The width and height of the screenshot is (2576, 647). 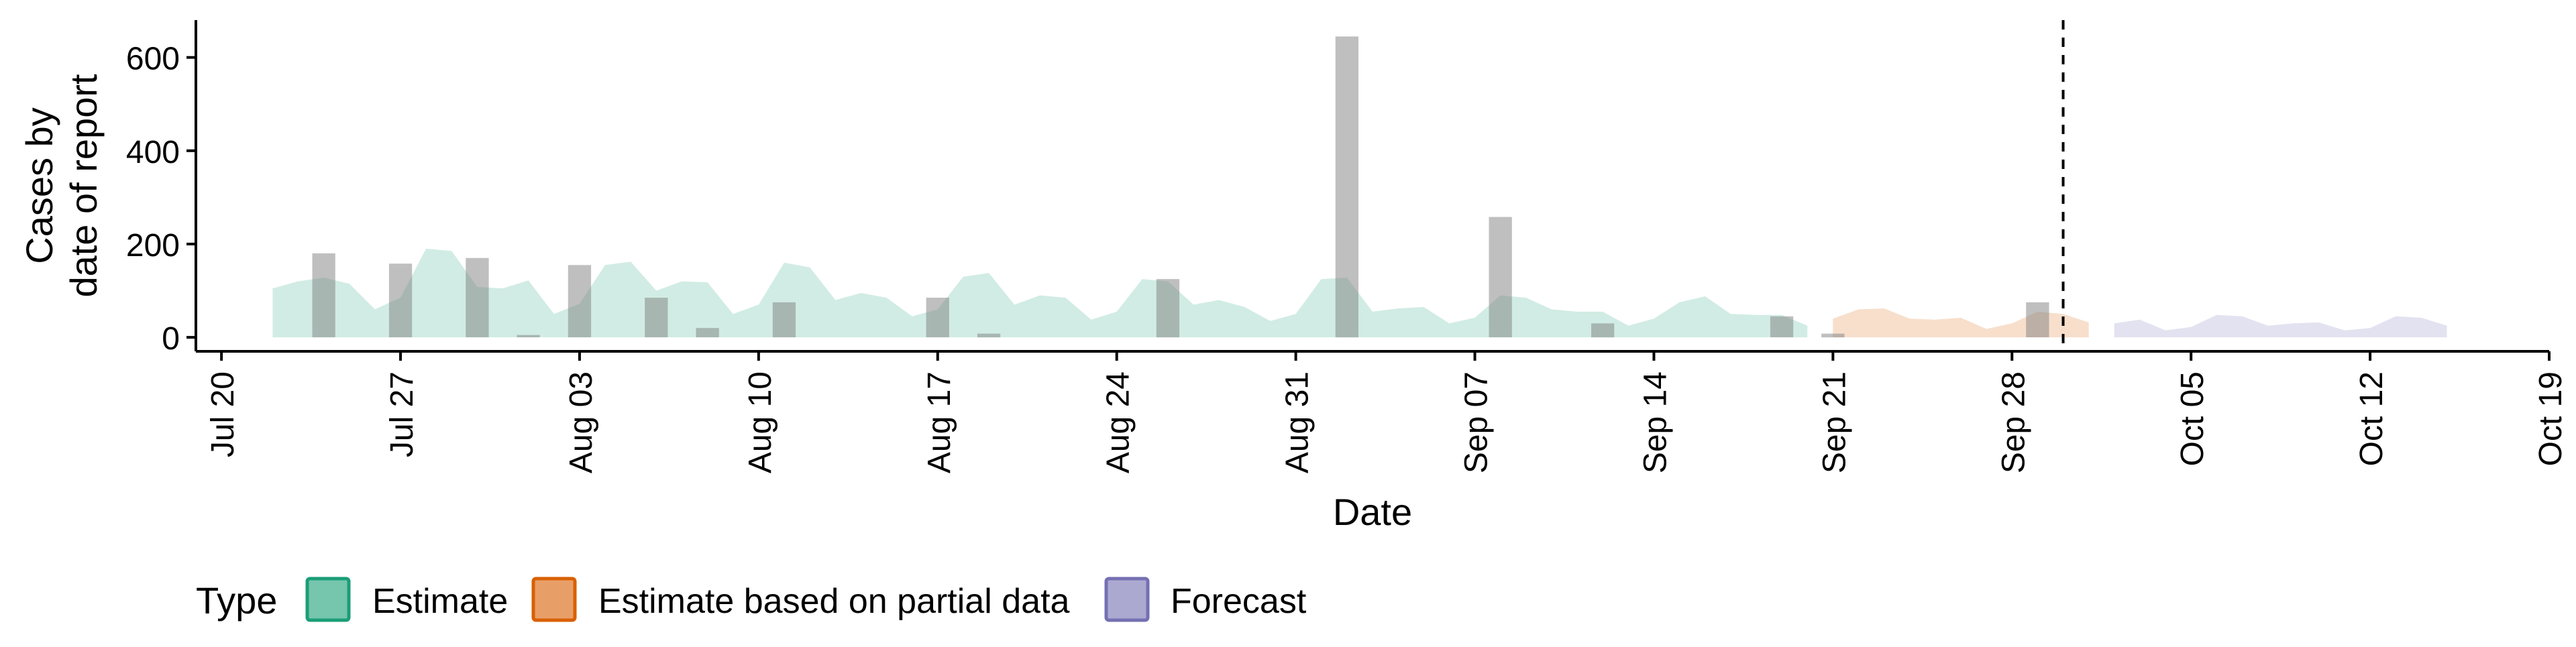 What do you see at coordinates (171, 339) in the screenshot?
I see `y-tick-label-0: 0` at bounding box center [171, 339].